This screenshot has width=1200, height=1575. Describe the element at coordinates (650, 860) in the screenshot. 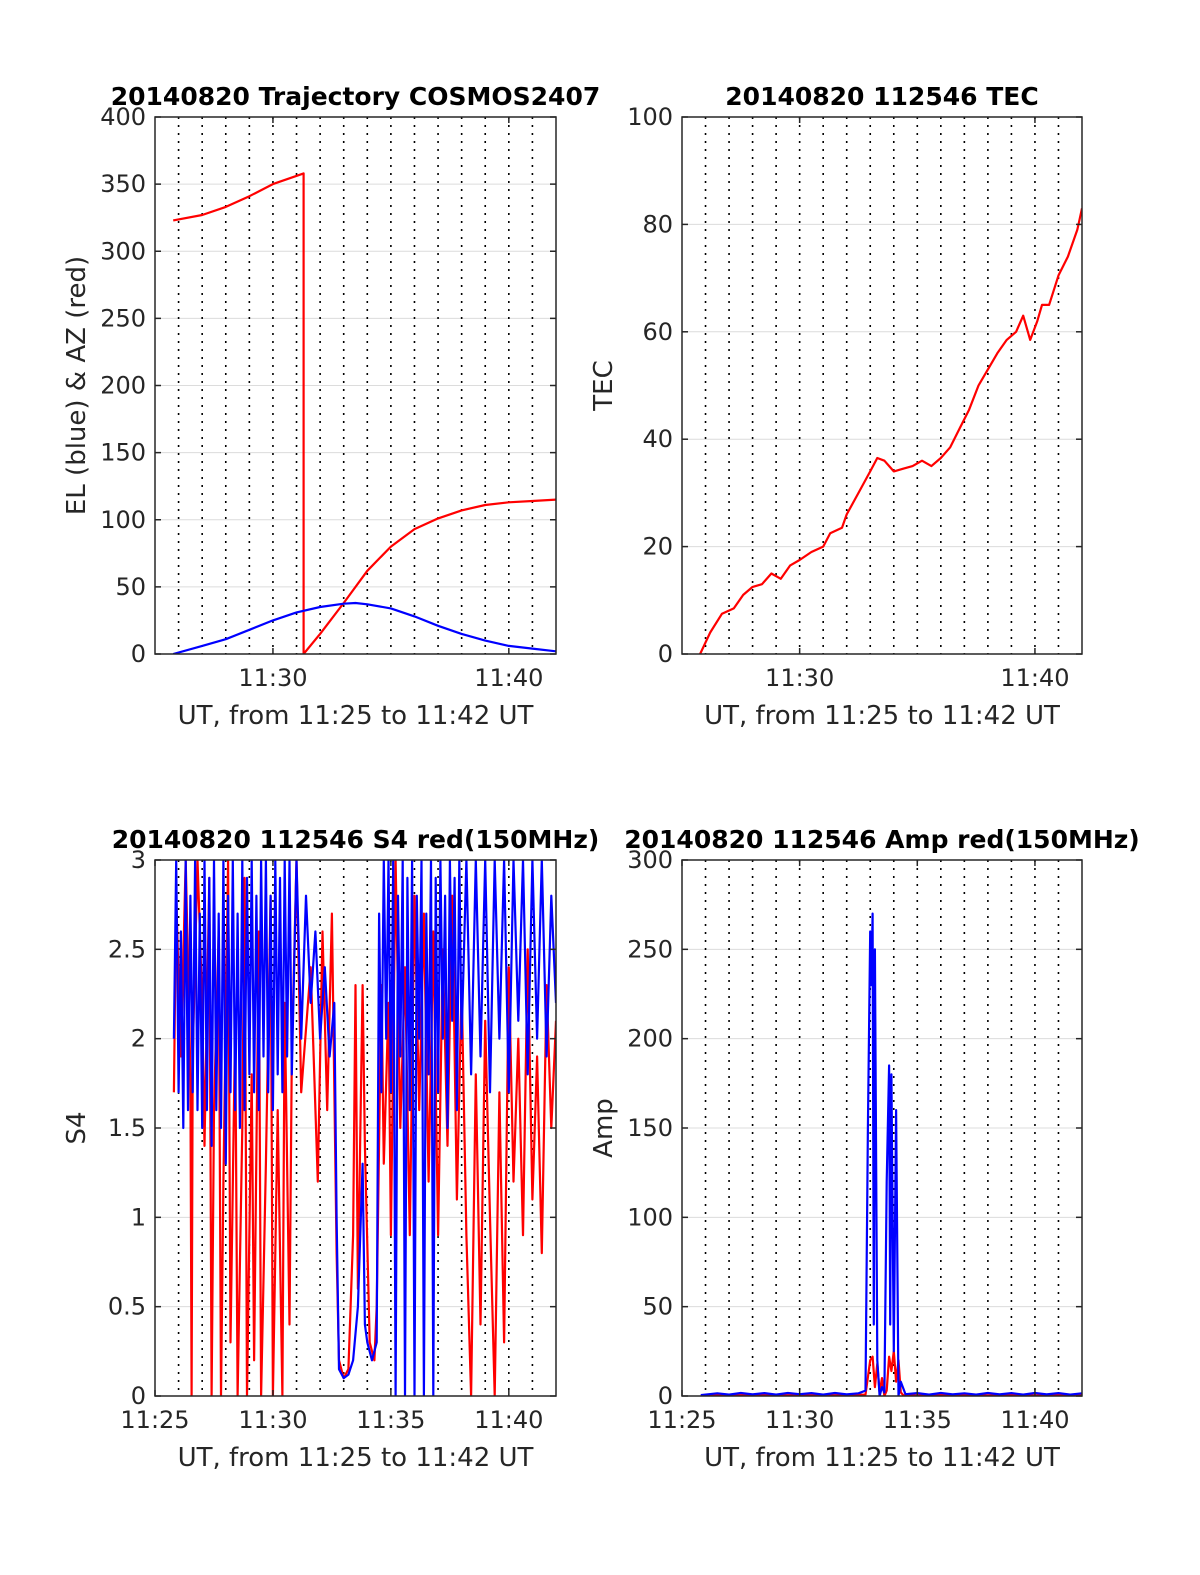

I see `amp-y-tick-label: 300` at that location.